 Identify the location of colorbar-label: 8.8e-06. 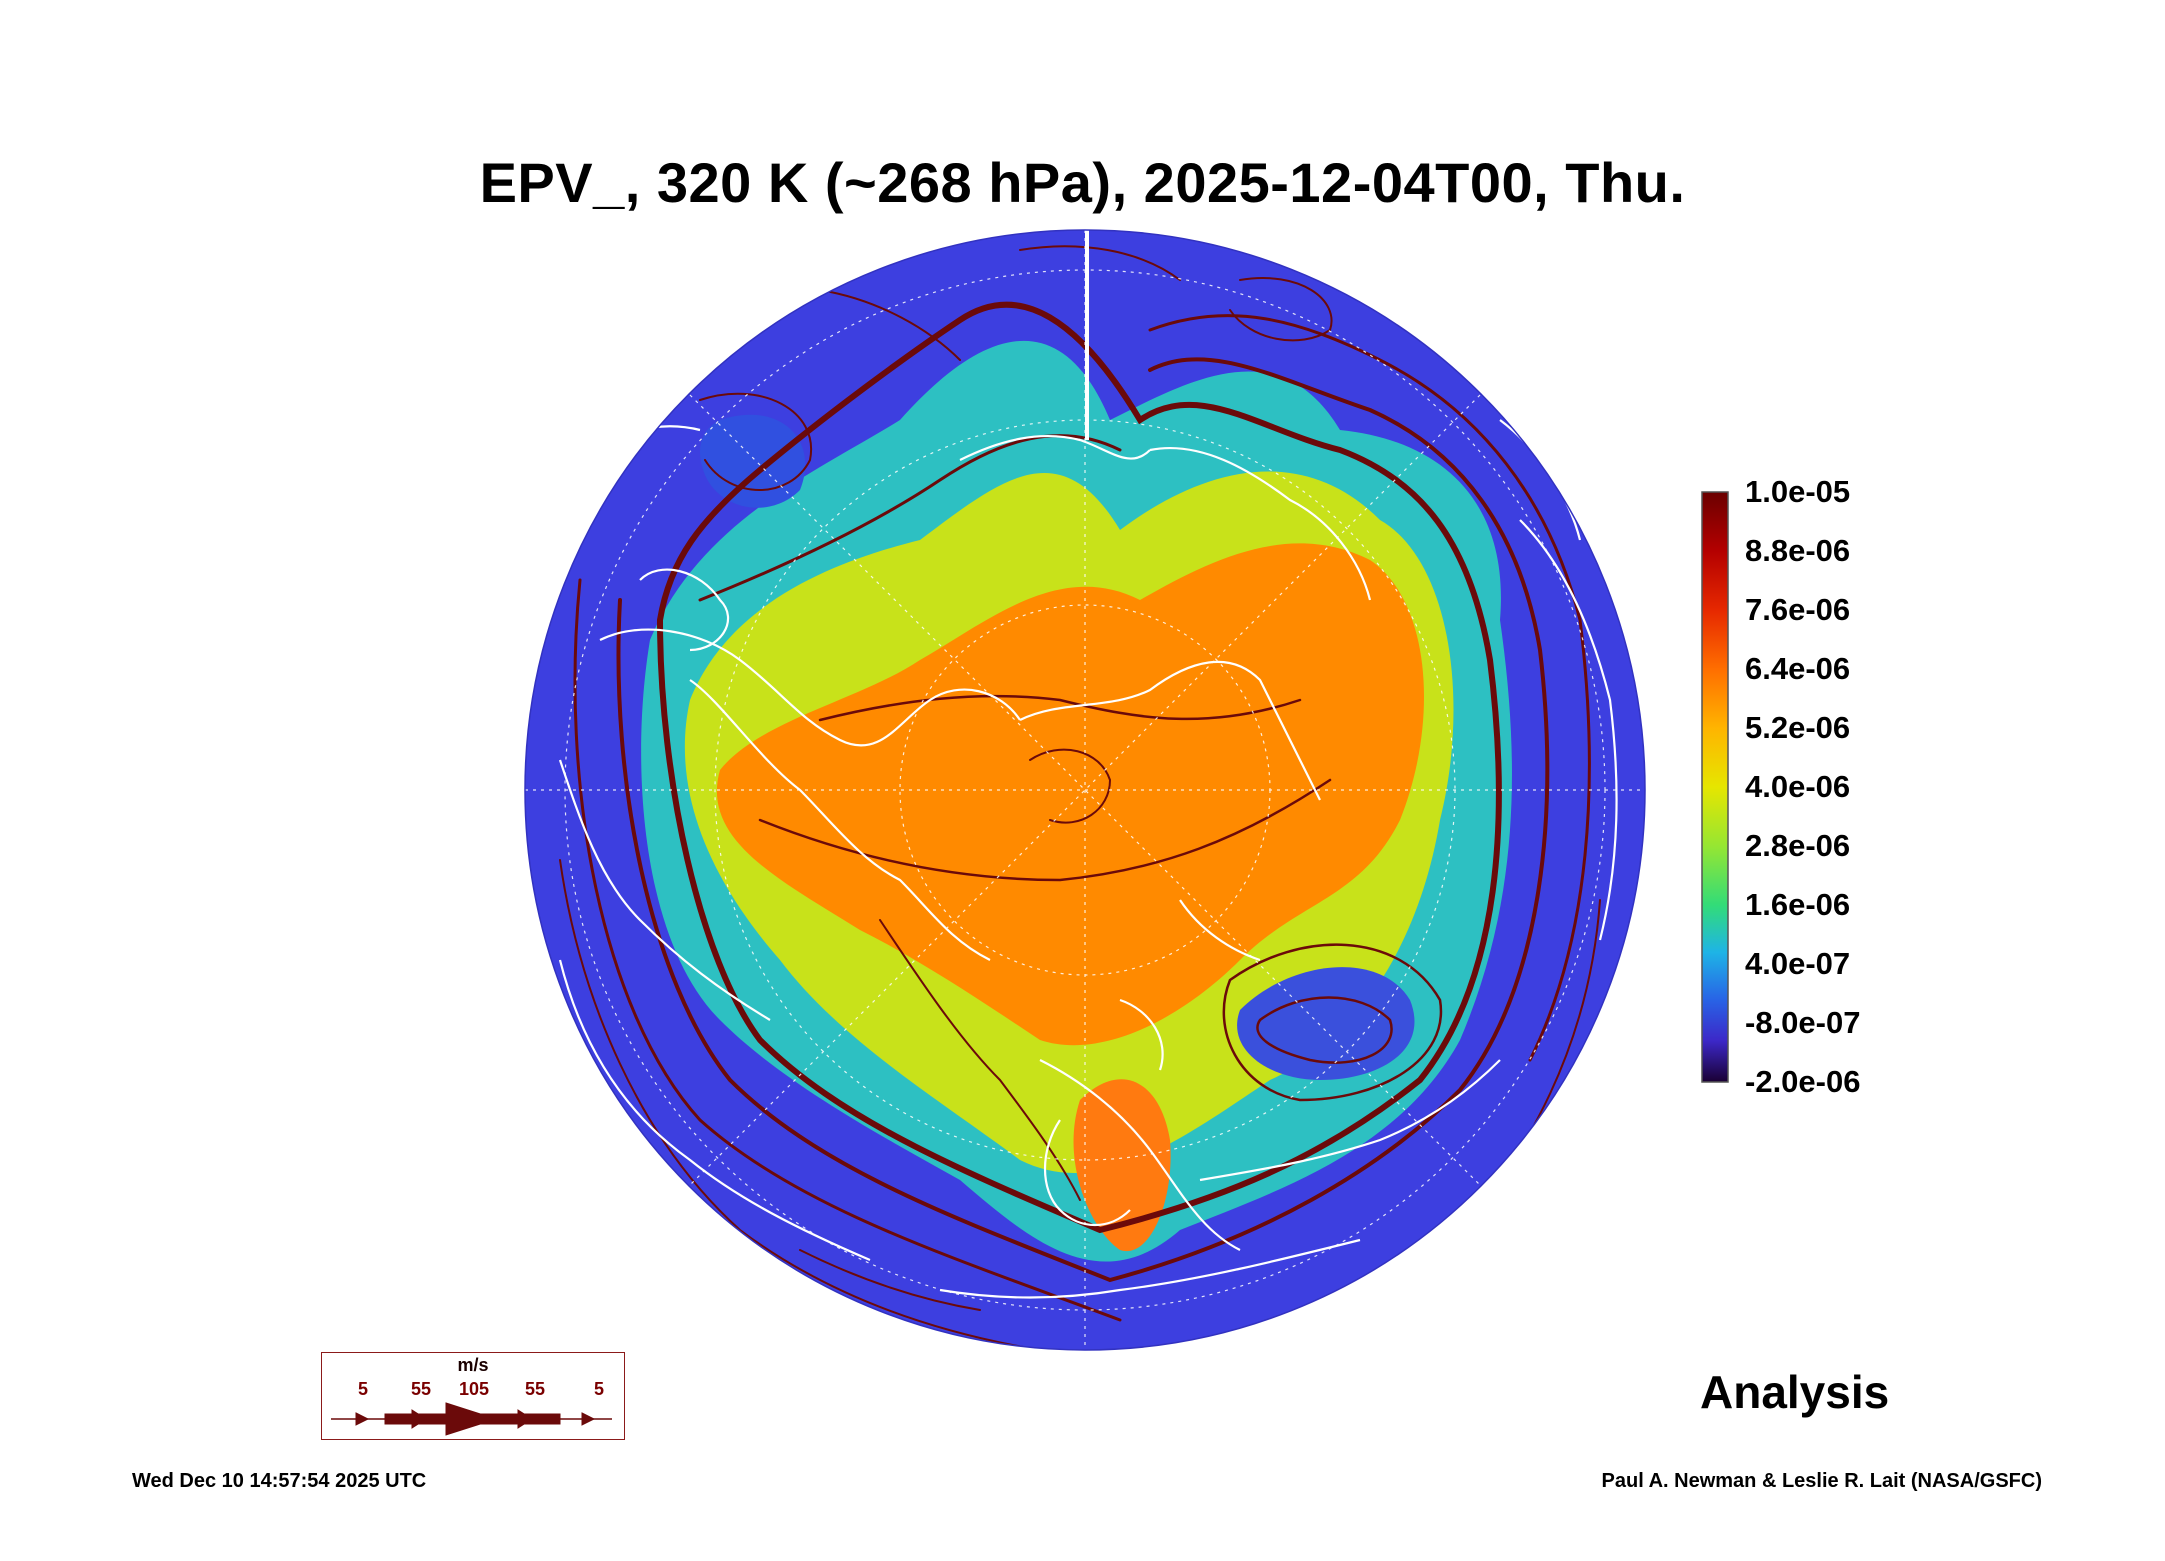
(1798, 550).